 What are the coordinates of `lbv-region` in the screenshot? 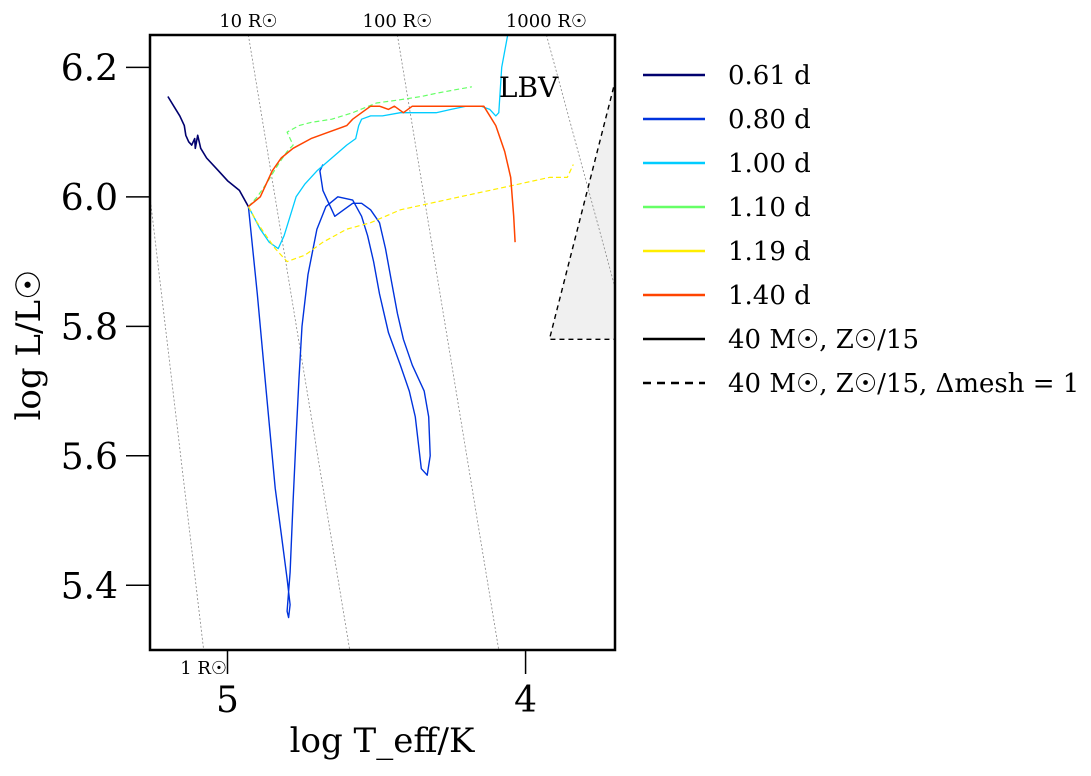 It's located at (582, 187).